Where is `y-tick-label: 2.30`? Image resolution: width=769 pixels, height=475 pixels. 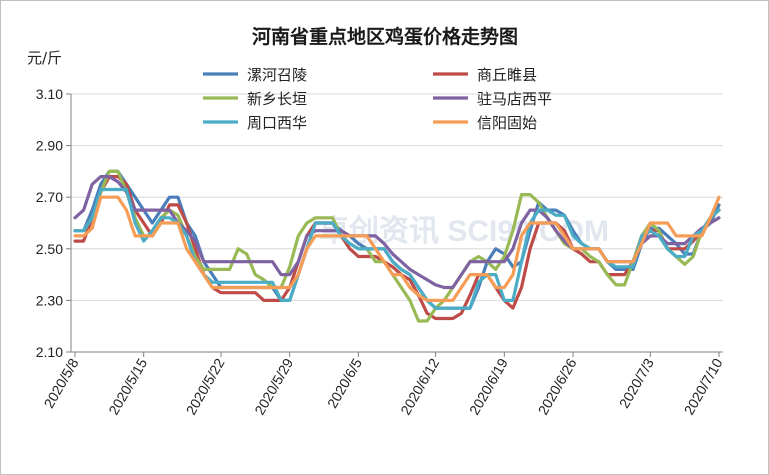
y-tick-label: 2.30 is located at coordinates (49, 300).